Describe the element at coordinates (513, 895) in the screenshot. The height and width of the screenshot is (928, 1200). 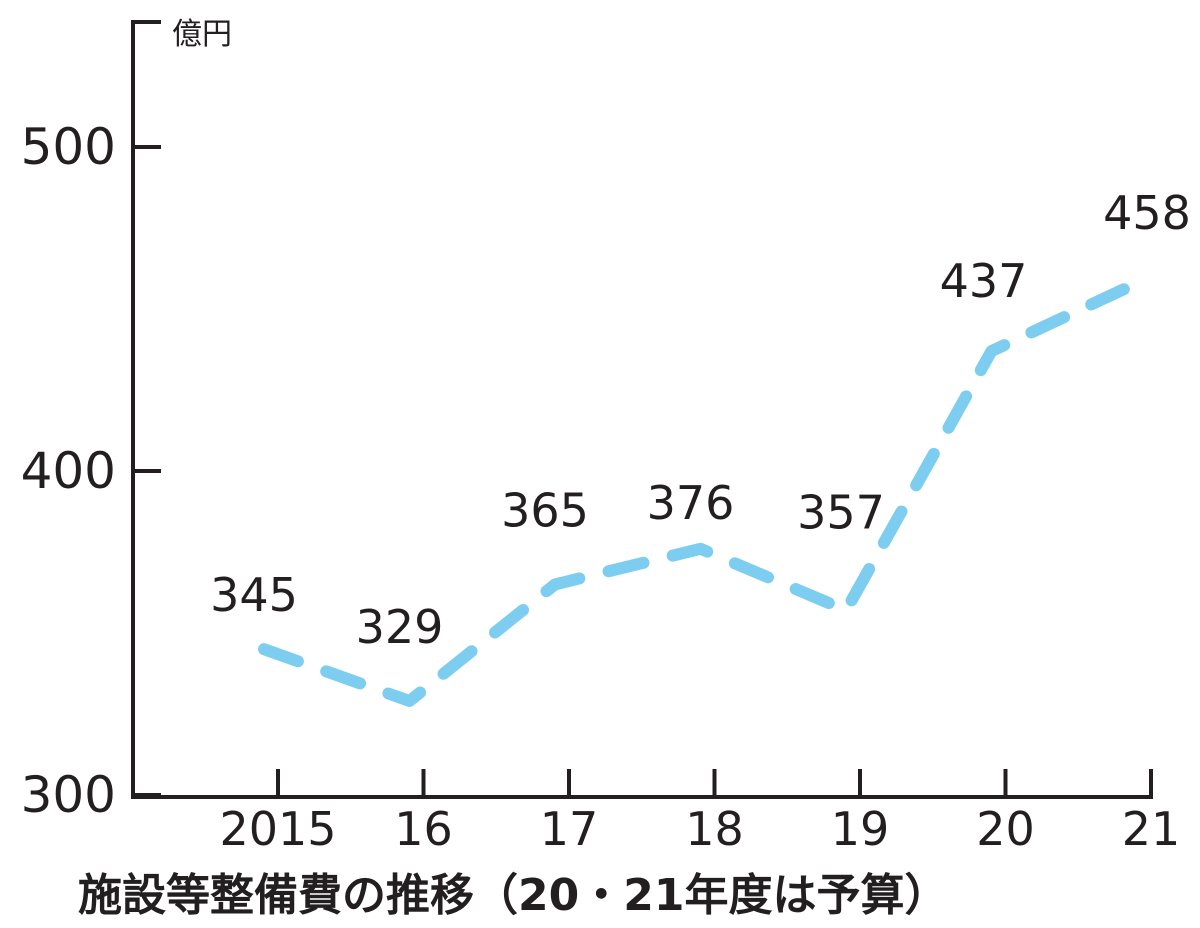
I see `chart-caption: 施設等整備費の推移（20・21年度は予算）` at that location.